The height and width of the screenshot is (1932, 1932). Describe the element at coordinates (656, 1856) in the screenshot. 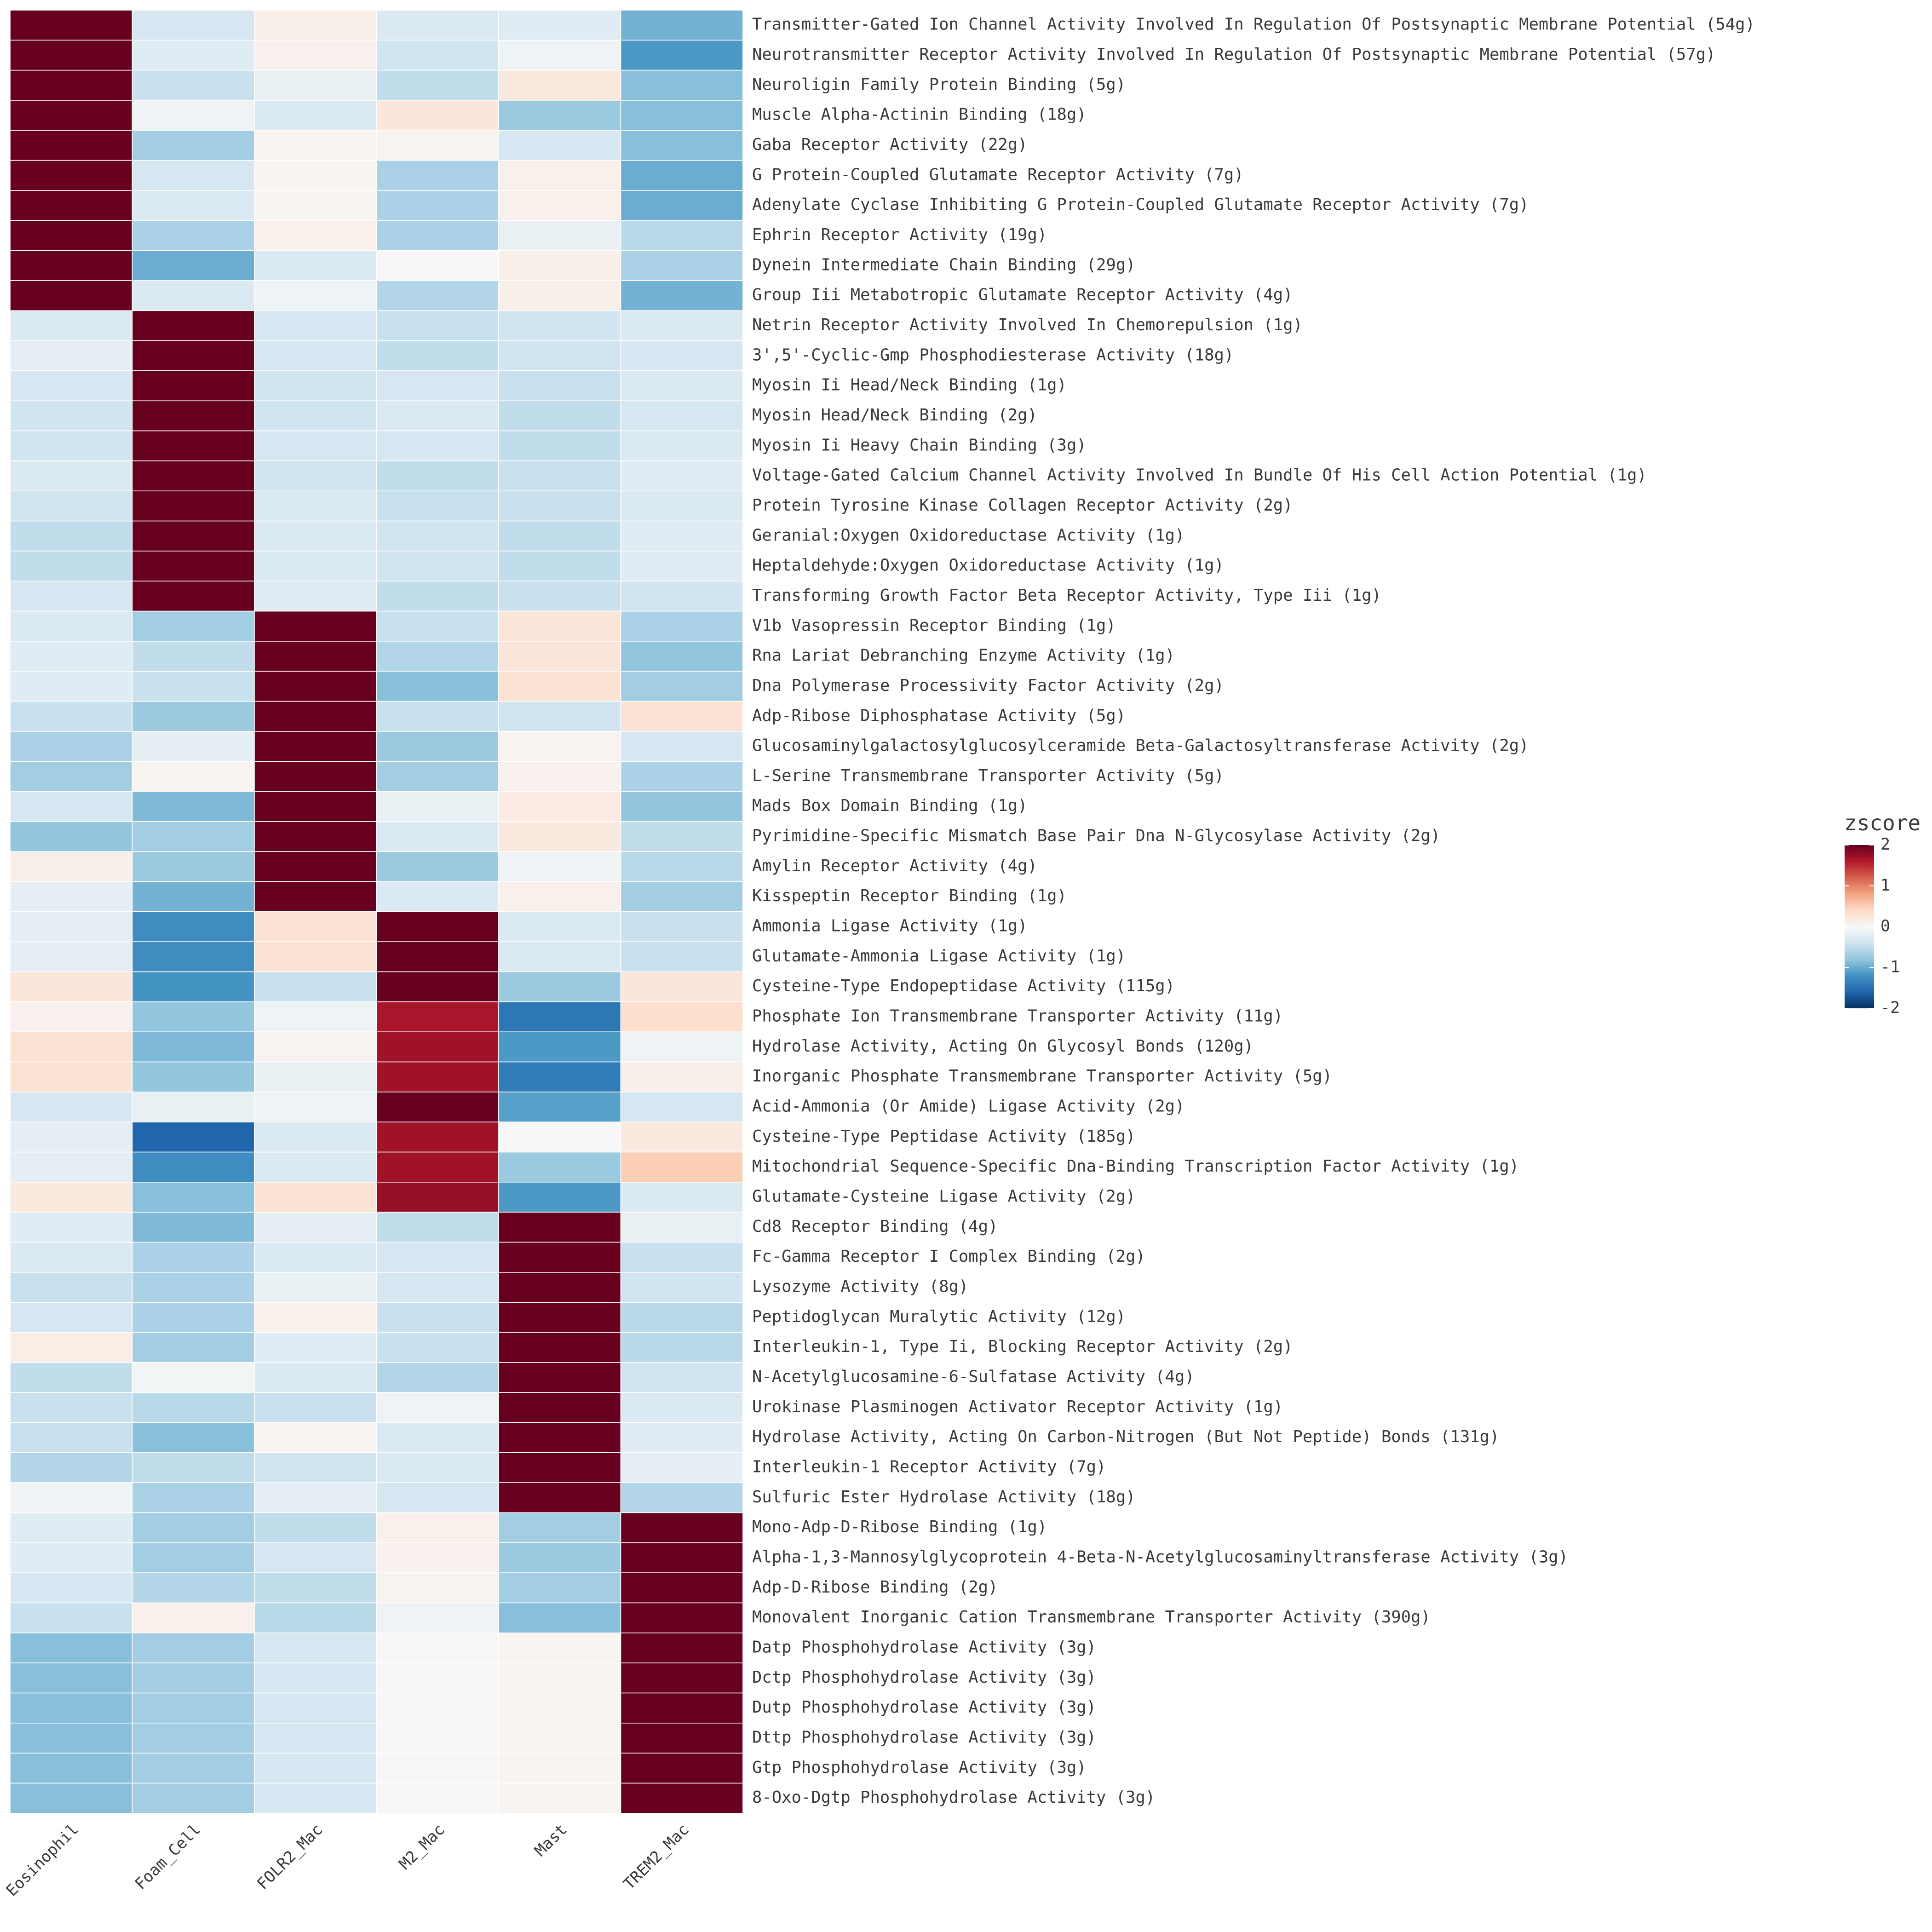

I see `column-label-trem2-mac: TREM2_Mac` at that location.